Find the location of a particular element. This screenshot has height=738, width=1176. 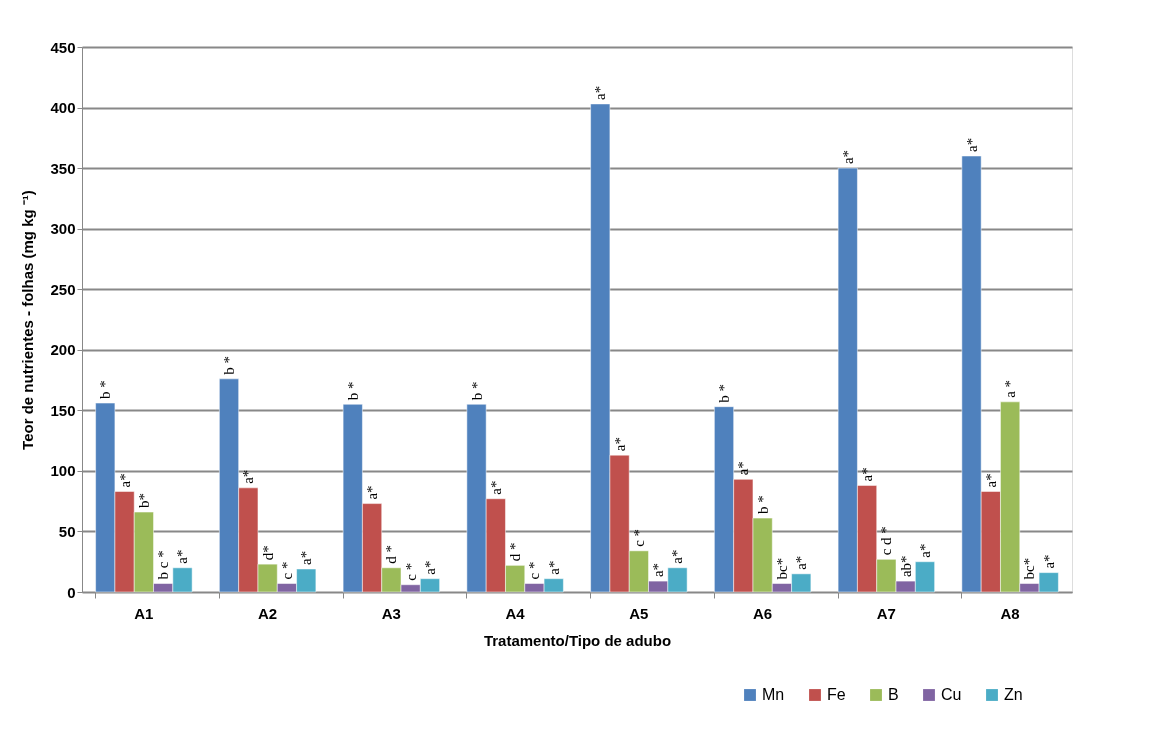

x-tick-label: A6 is located at coordinates (763, 613).